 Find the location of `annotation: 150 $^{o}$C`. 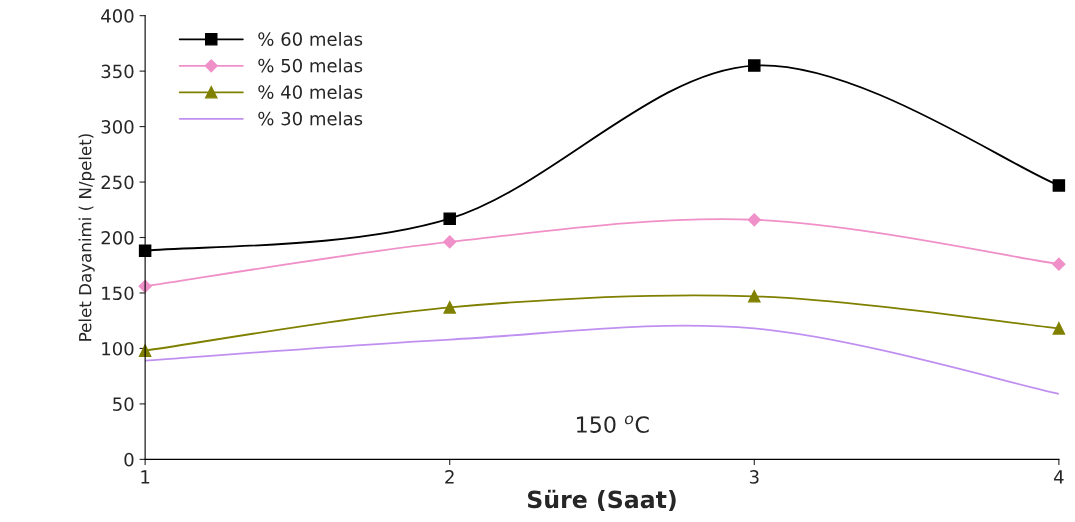

annotation: 150 $^{o}$C is located at coordinates (613, 424).